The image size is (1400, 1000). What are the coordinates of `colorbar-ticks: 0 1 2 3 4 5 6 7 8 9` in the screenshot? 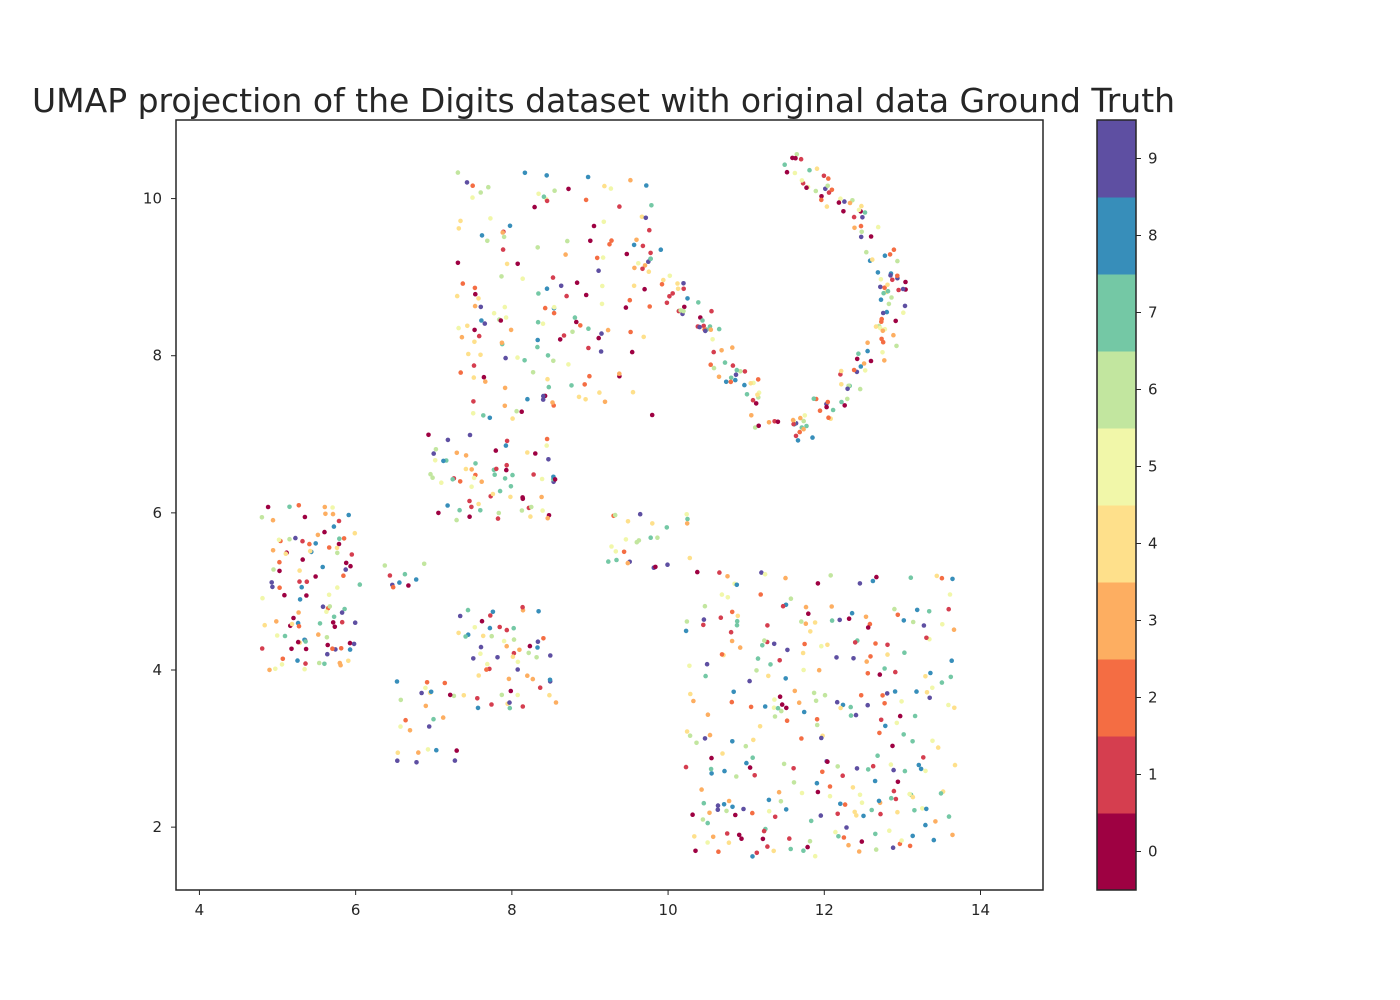 It's located at (1147, 505).